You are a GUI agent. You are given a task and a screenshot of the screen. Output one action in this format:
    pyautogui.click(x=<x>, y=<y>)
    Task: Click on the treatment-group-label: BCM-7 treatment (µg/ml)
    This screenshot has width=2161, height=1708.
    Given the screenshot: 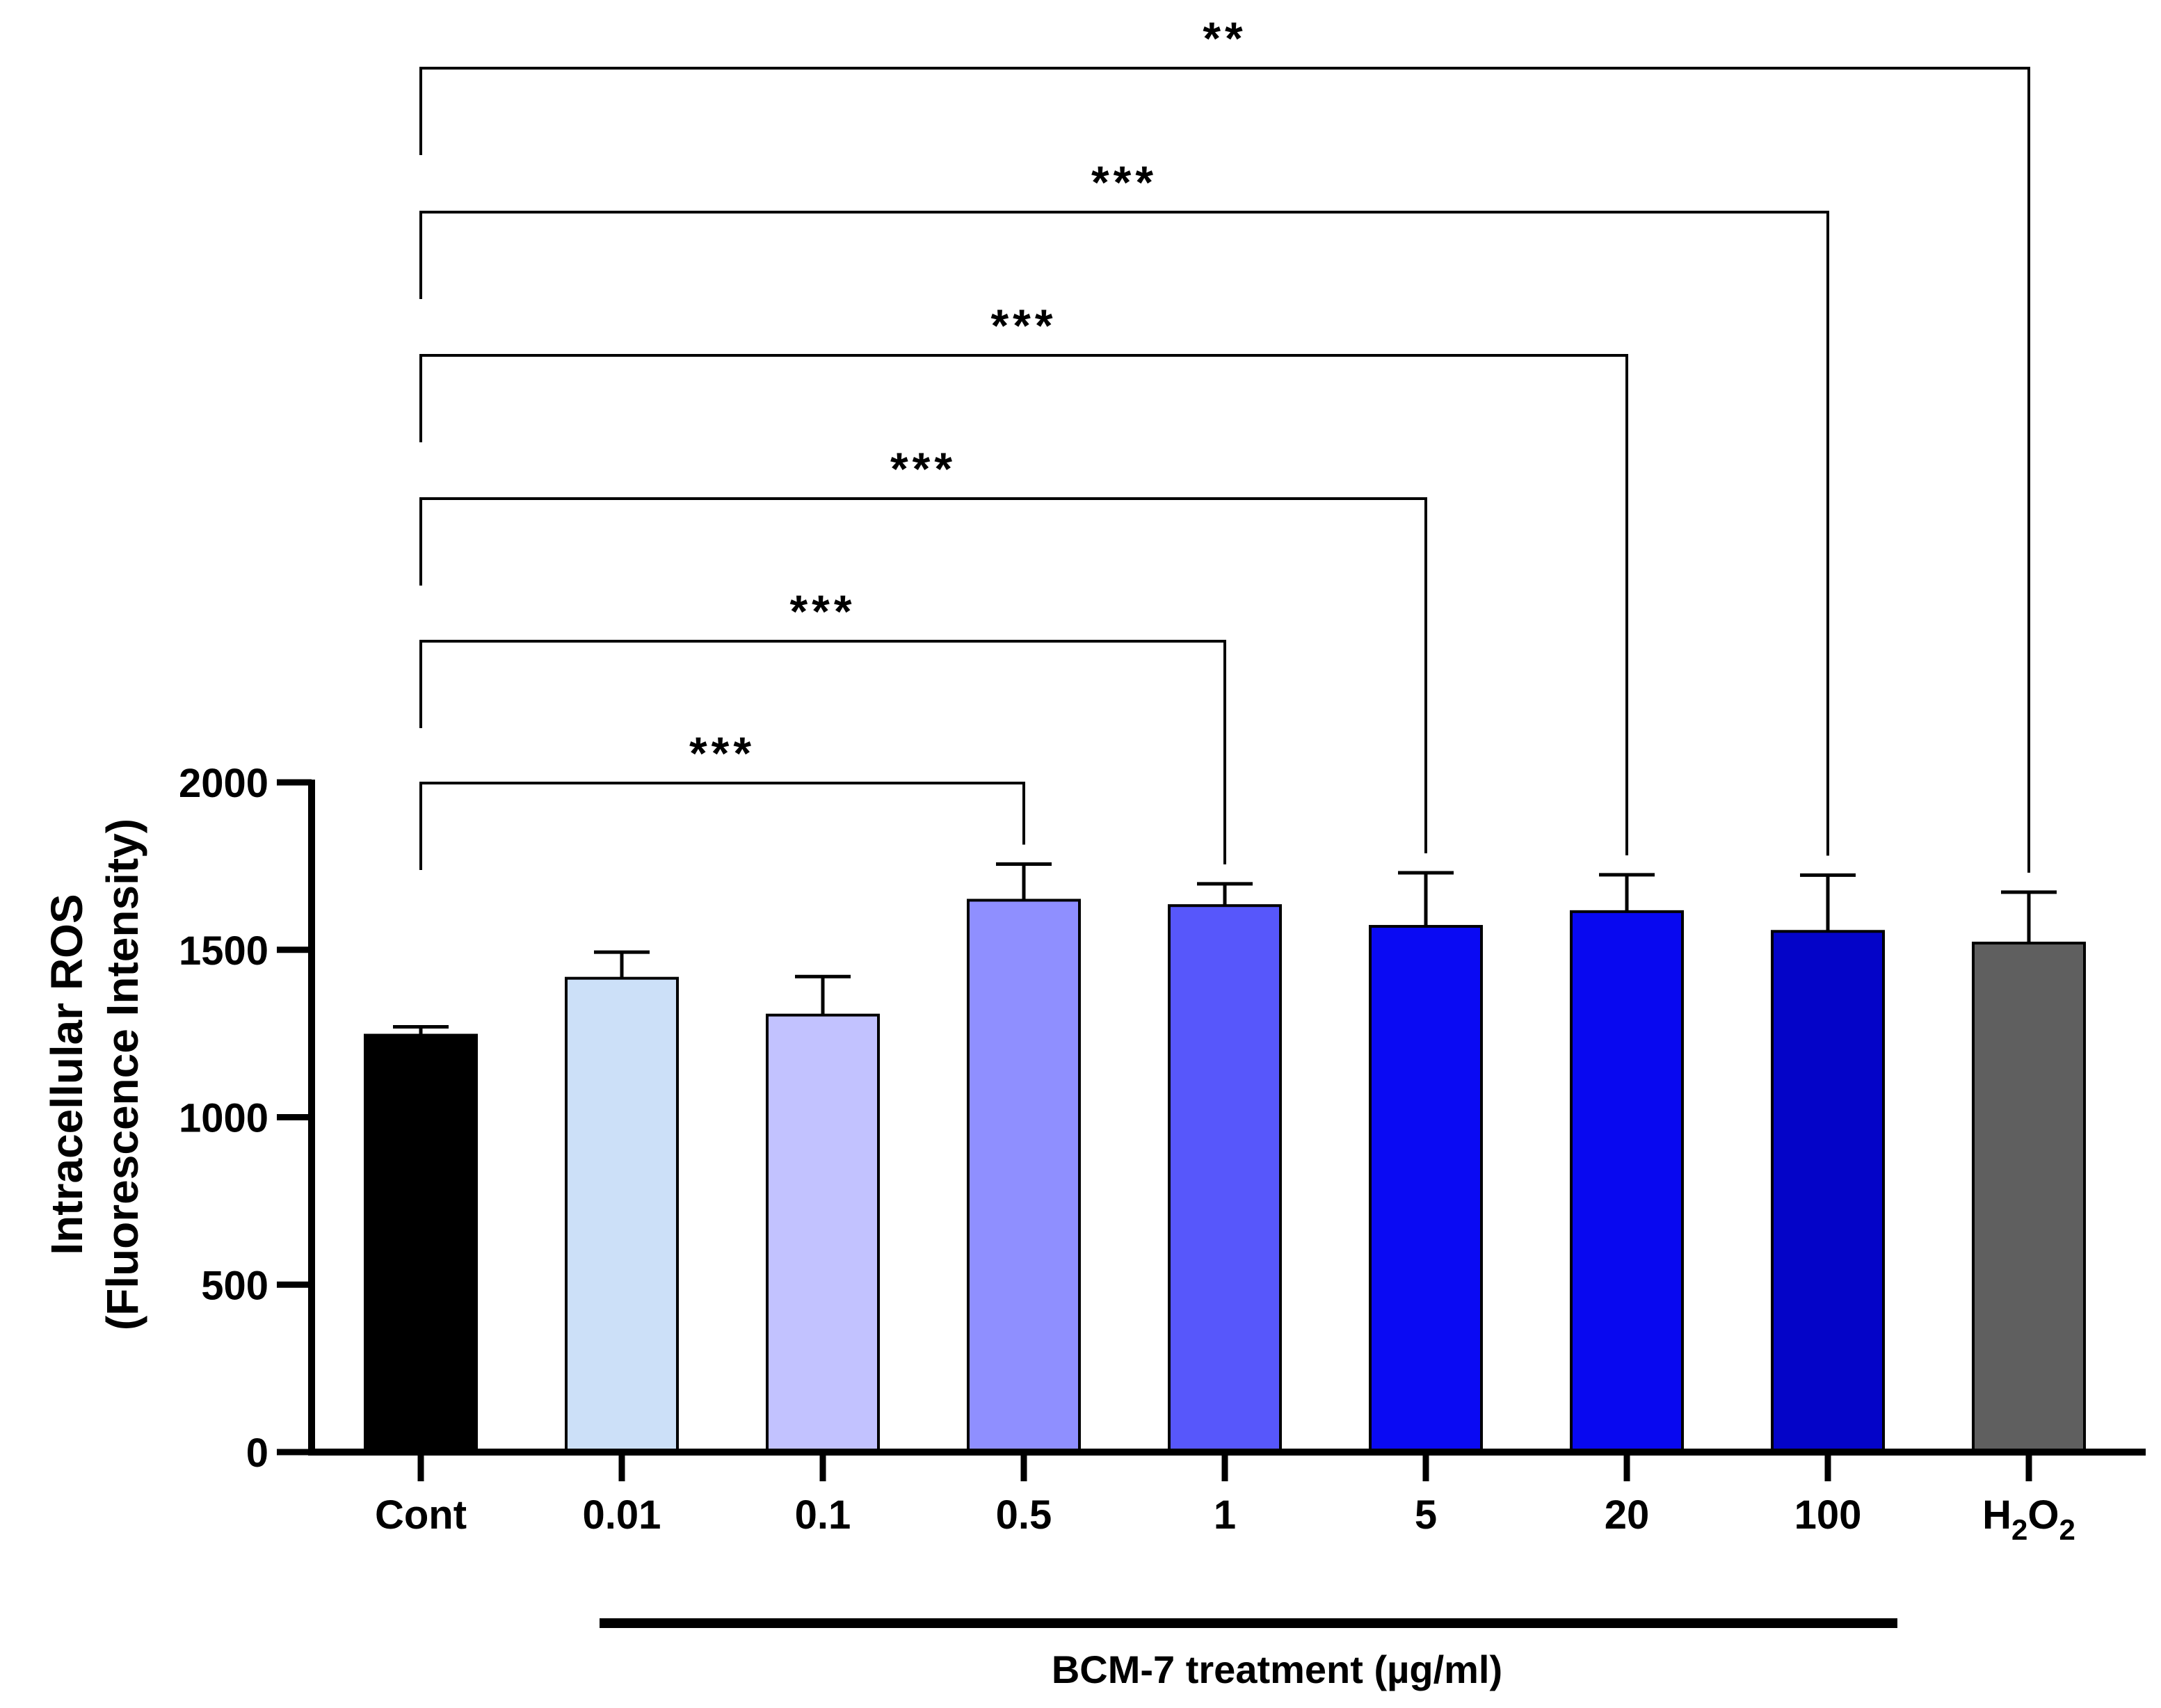 What is the action you would take?
    pyautogui.click(x=1277, y=1669)
    